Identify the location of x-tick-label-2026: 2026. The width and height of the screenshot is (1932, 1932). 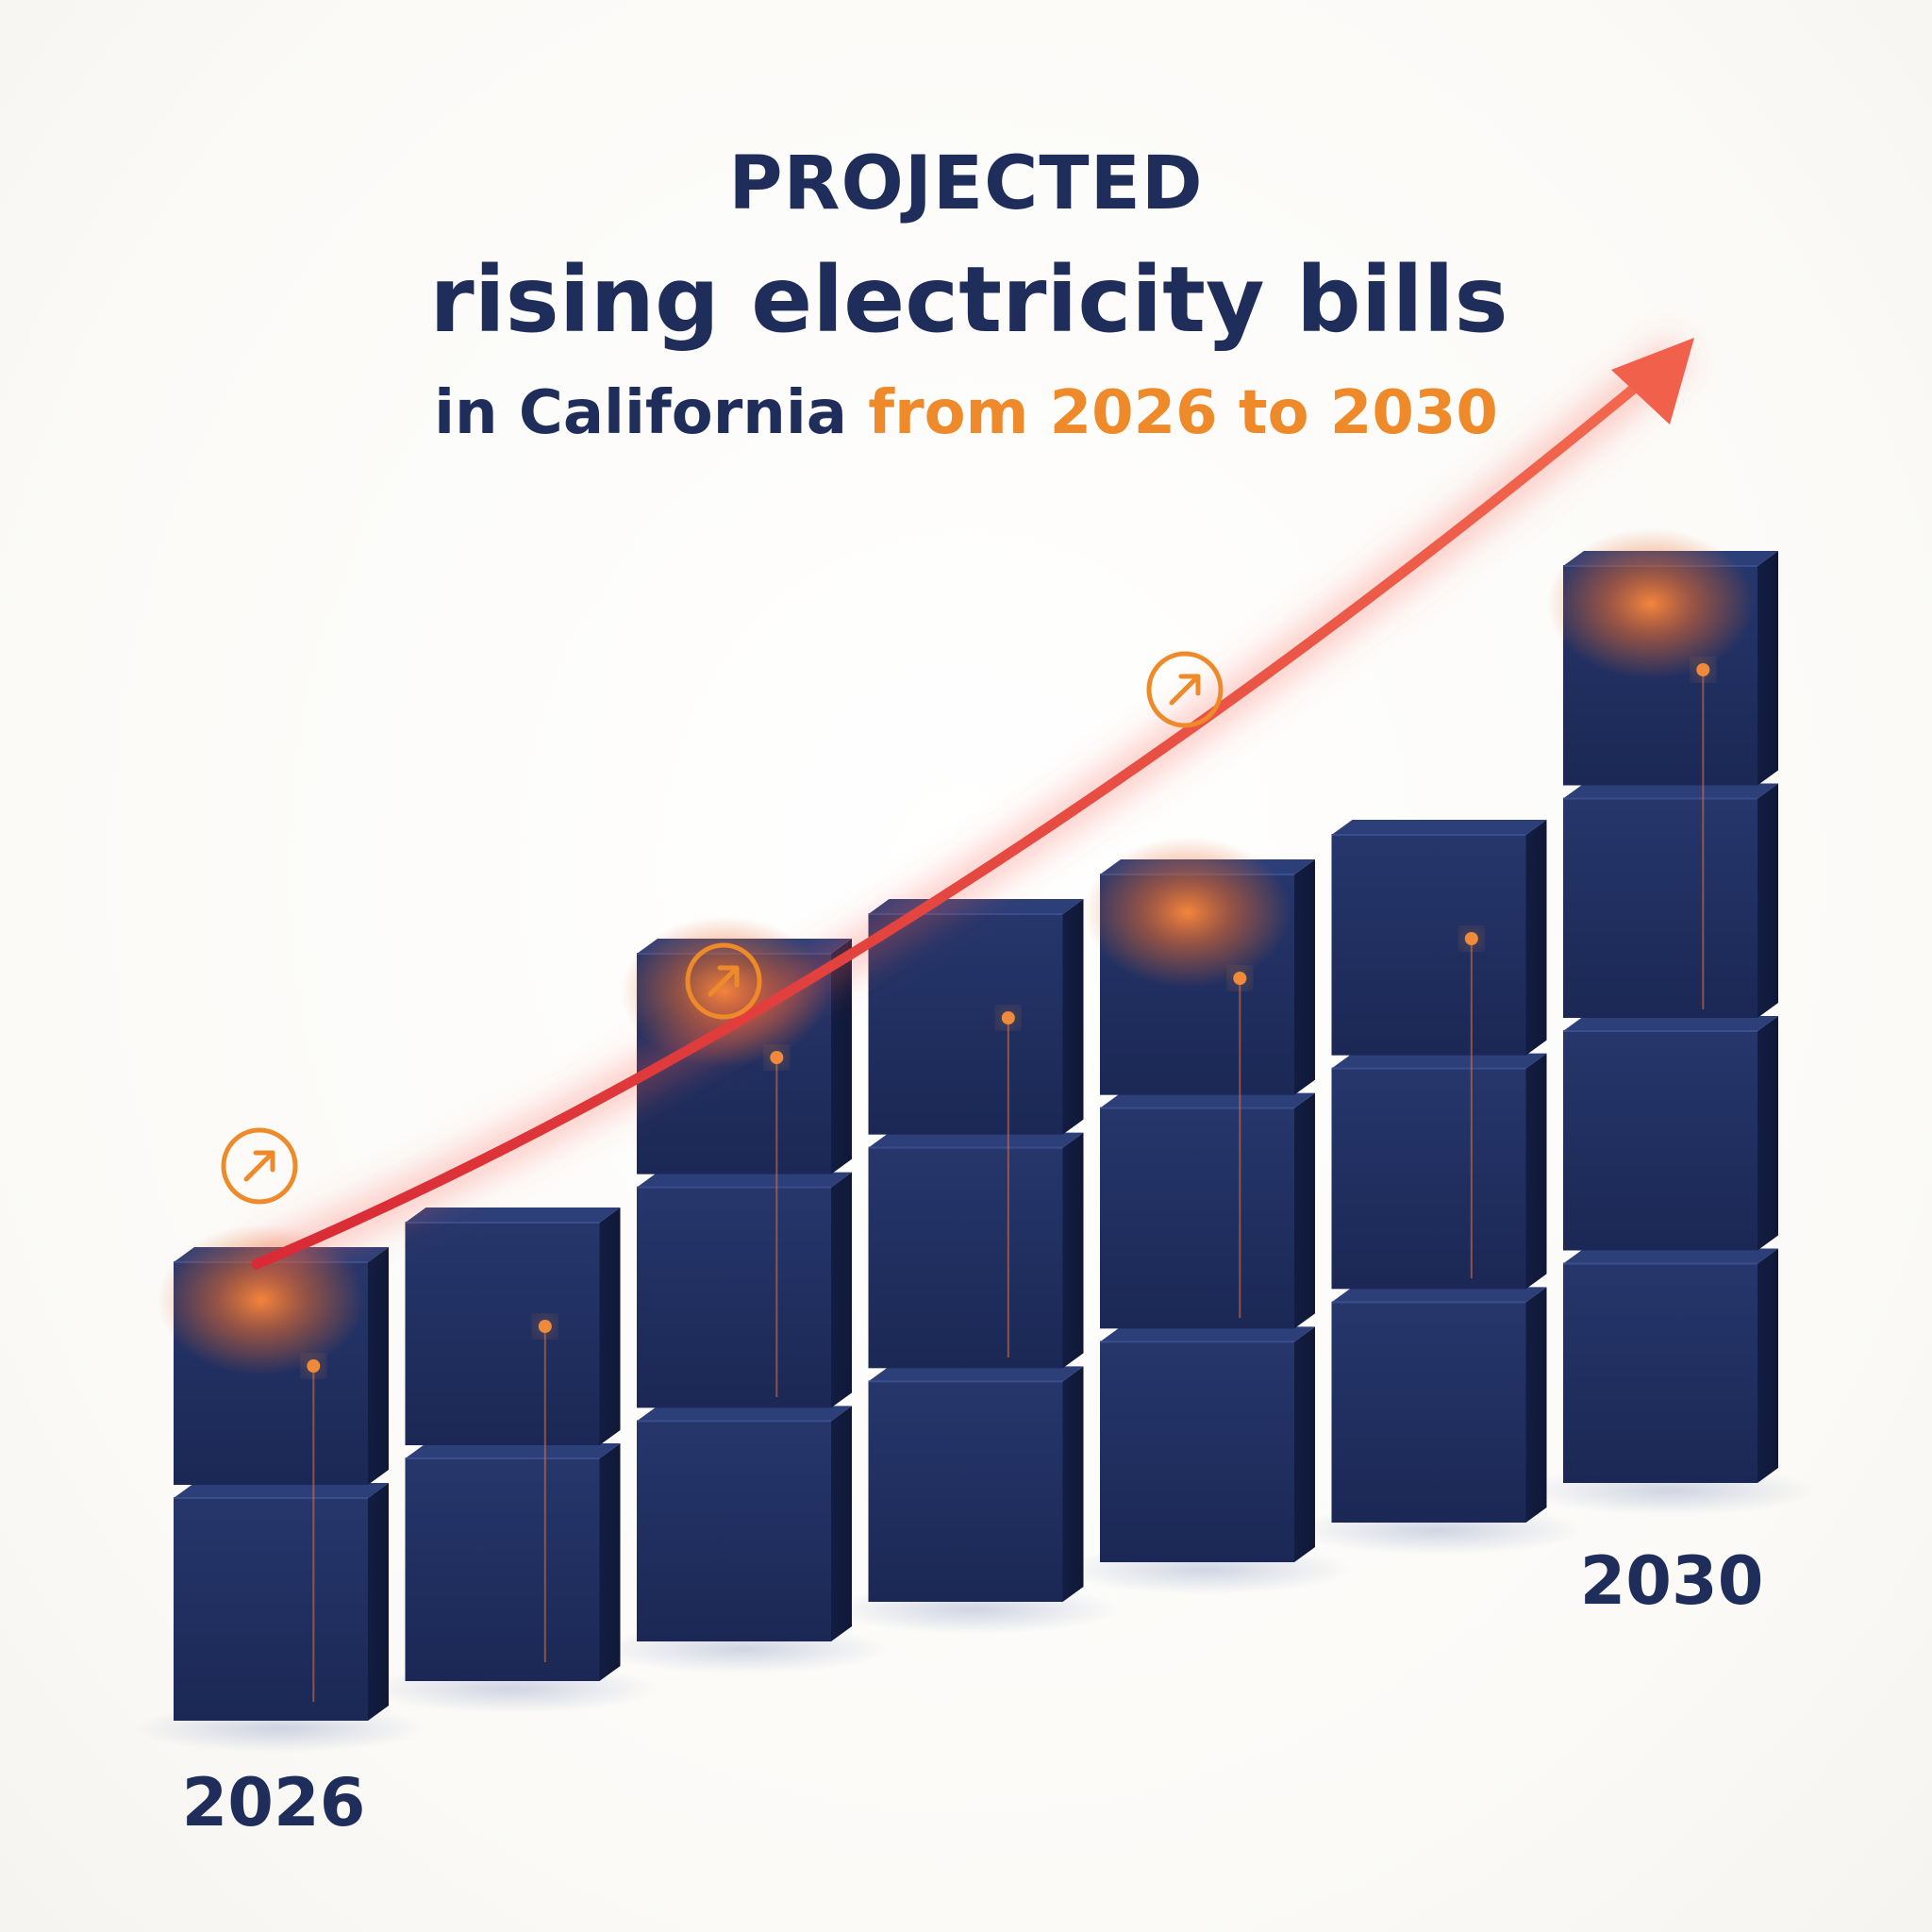
(274, 1802).